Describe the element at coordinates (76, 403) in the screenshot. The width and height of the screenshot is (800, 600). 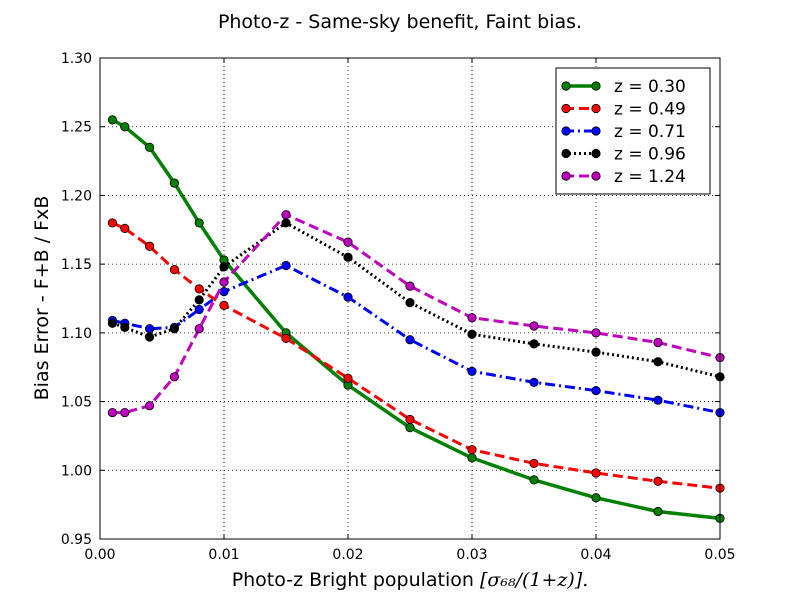
I see `y-tick-label: 1.05` at that location.